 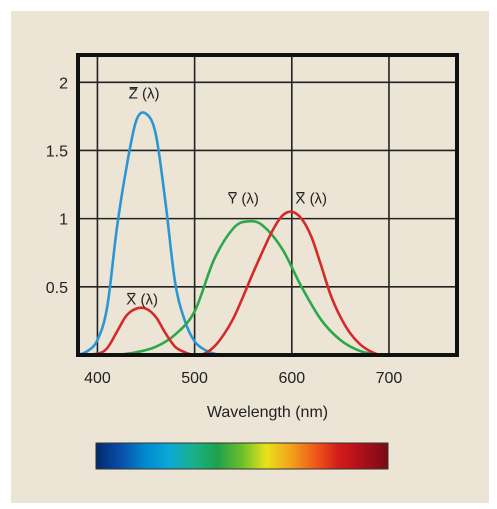 What do you see at coordinates (63, 220) in the screenshot?
I see `y-tick-label: 1` at bounding box center [63, 220].